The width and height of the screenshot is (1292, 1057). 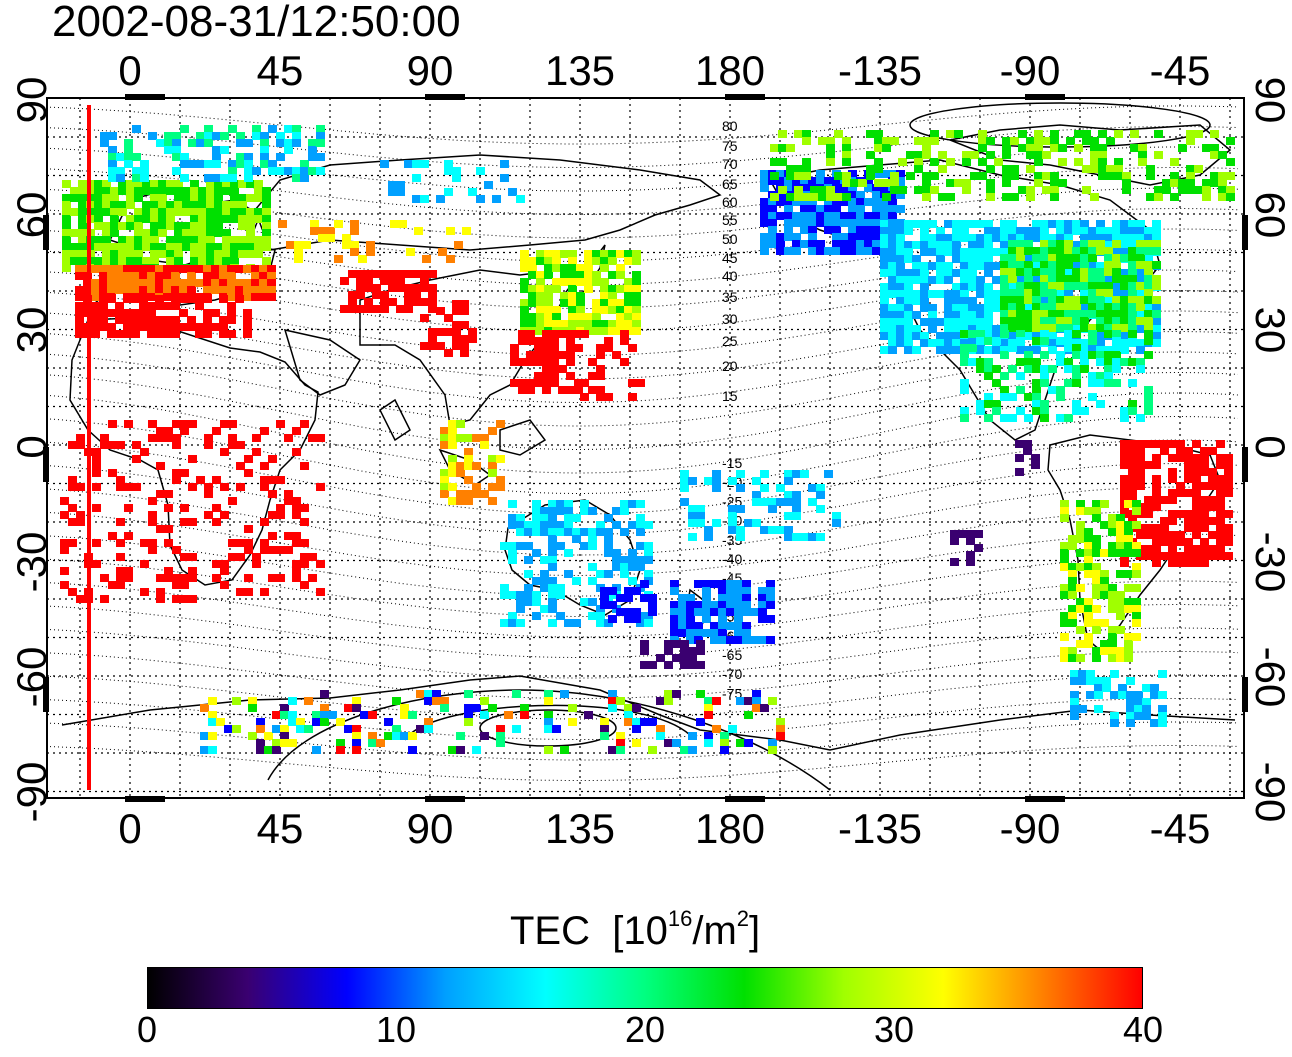 I want to click on mag-contour, so click(x=644, y=609).